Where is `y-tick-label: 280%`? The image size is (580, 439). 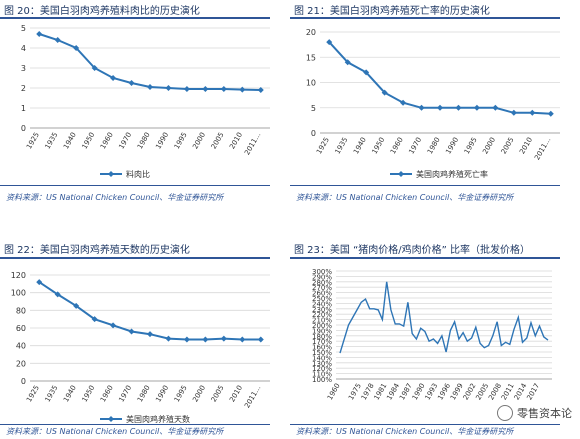
y-tick-label: 280% is located at coordinates (322, 283).